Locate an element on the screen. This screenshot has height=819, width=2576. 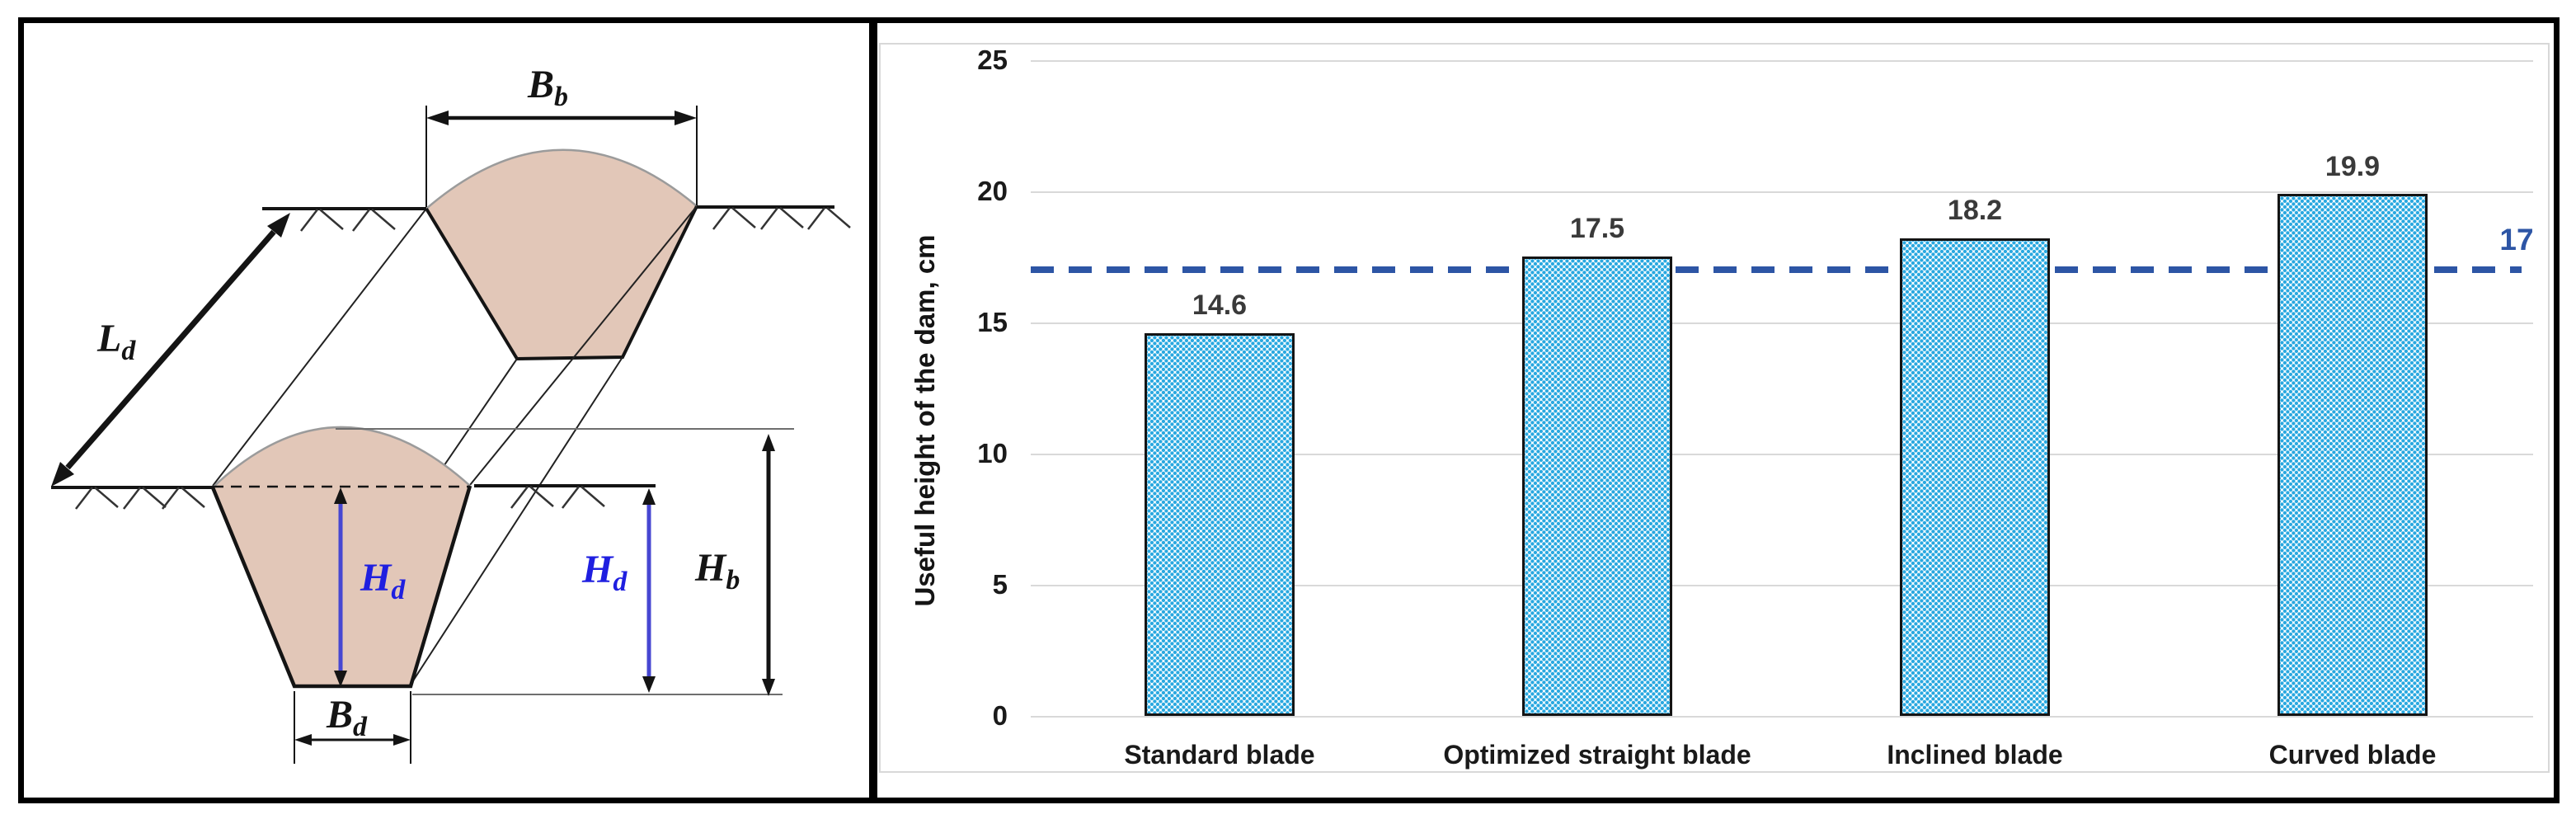
soil-hatch-marks is located at coordinates (463, 358).